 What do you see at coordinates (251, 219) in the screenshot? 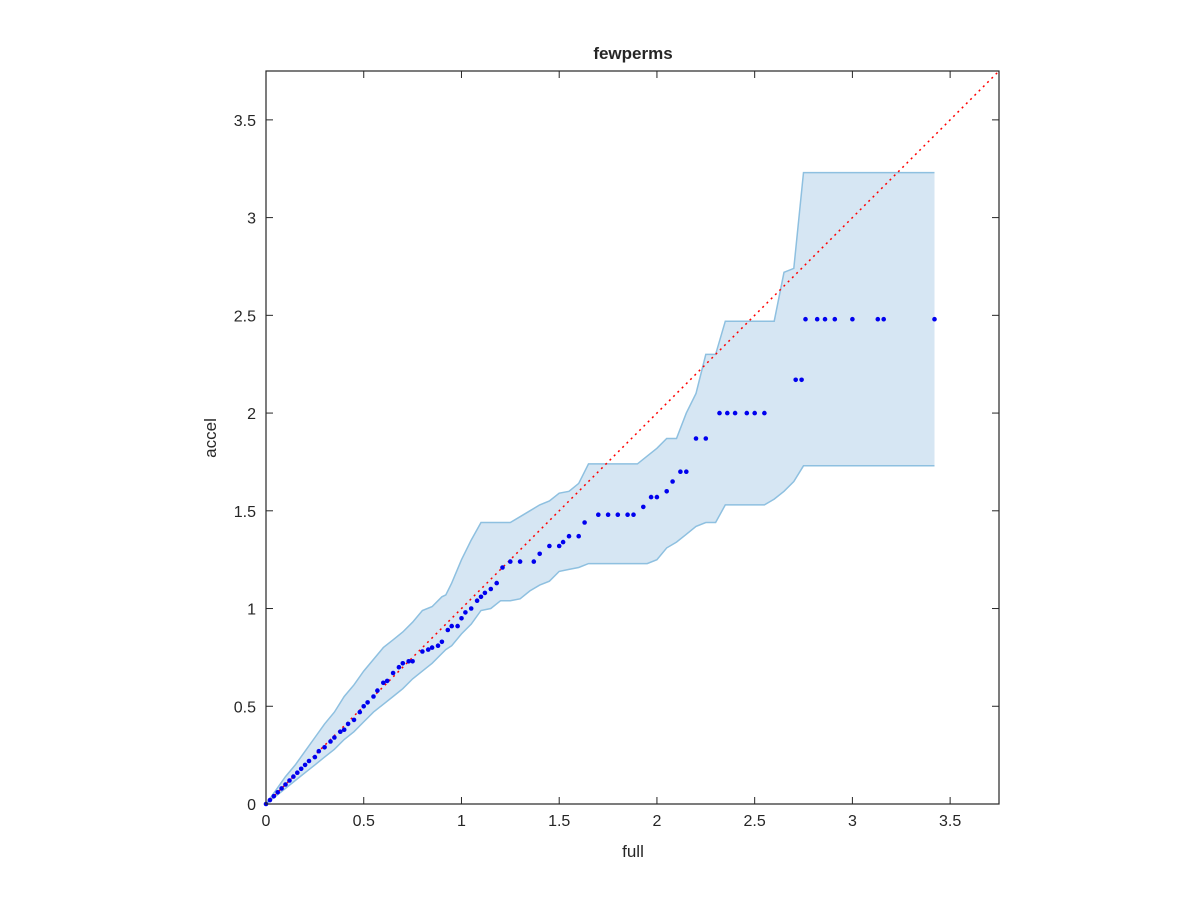
I see `y-tick-label: 3` at bounding box center [251, 219].